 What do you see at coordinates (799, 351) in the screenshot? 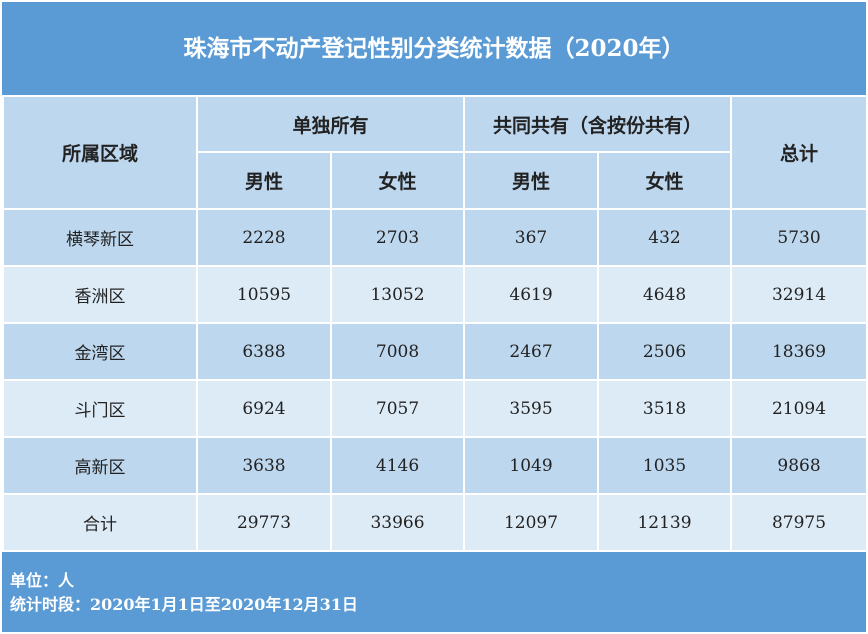
I see `value-cell: 18369` at bounding box center [799, 351].